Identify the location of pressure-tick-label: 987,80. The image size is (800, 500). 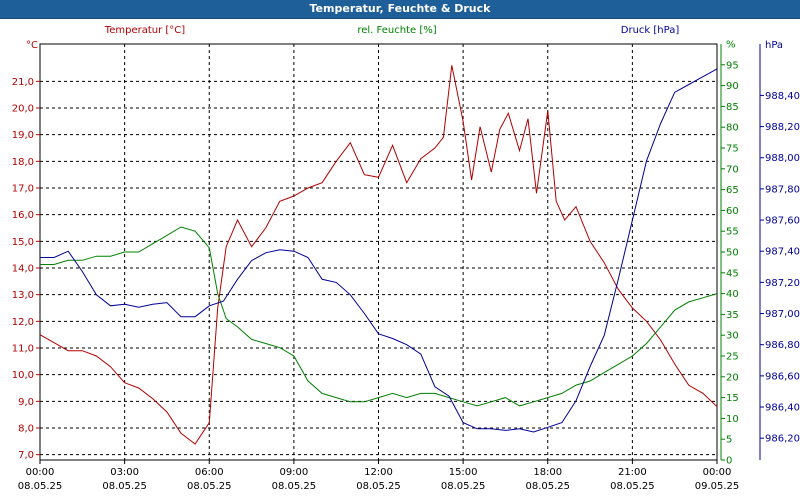
(782, 189).